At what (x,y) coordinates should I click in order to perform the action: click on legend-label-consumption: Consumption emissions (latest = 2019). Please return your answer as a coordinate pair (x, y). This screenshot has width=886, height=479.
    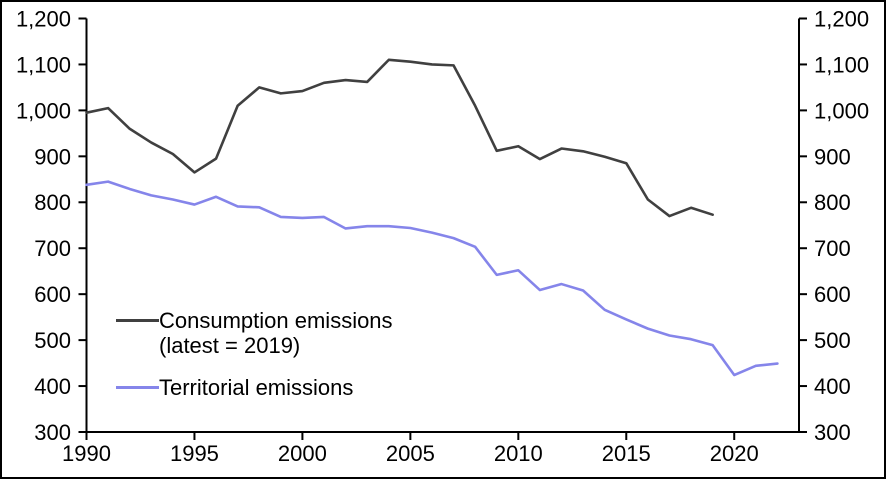
    Looking at the image, I should click on (276, 333).